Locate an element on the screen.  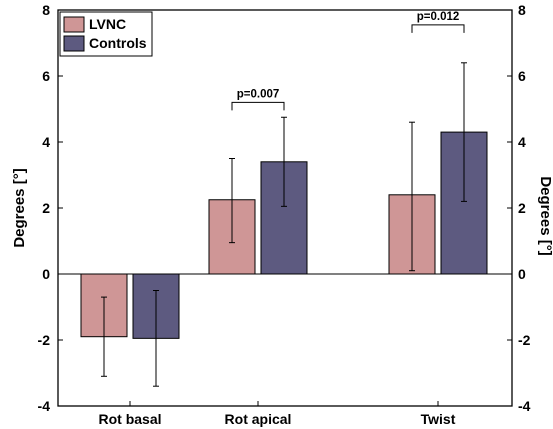
y-tick-label-left: -4 is located at coordinates (44, 406).